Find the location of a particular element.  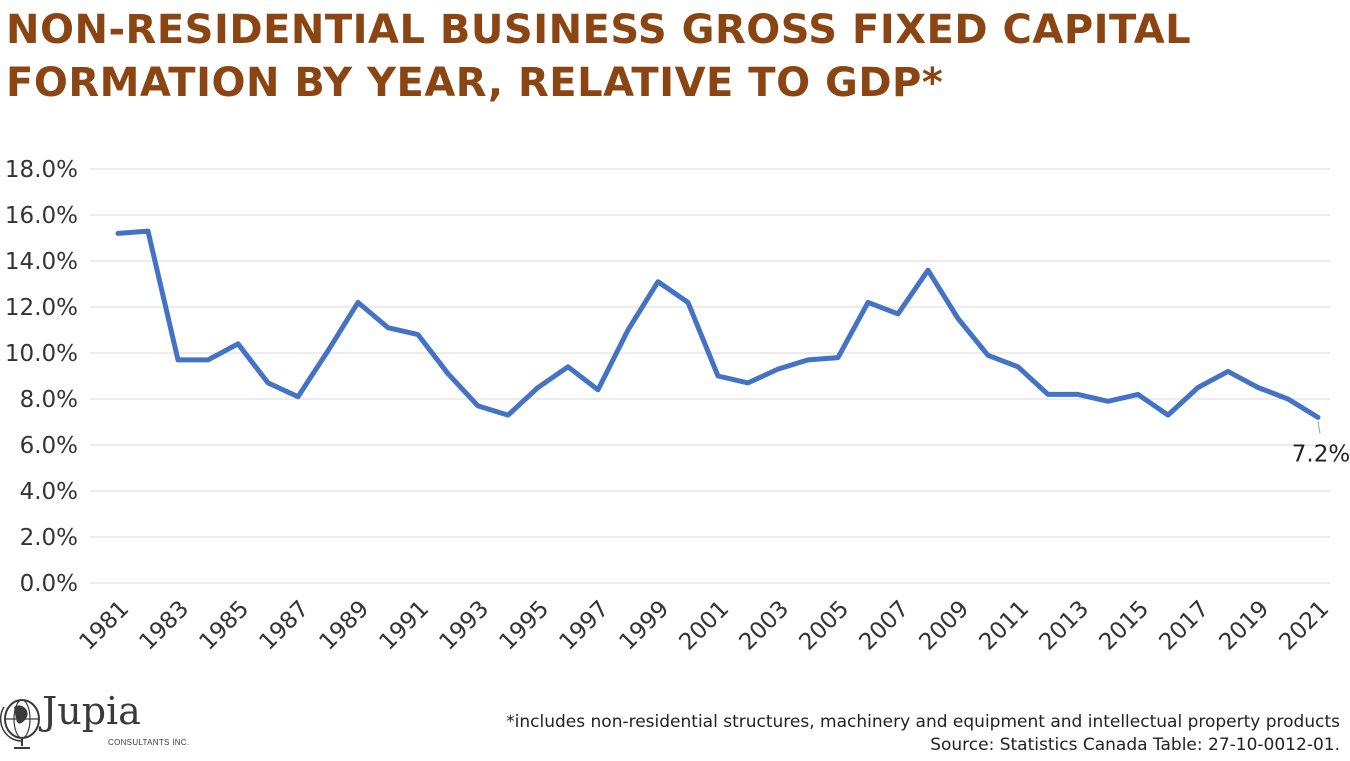

y-tick-label: 12.0% is located at coordinates (41, 308).